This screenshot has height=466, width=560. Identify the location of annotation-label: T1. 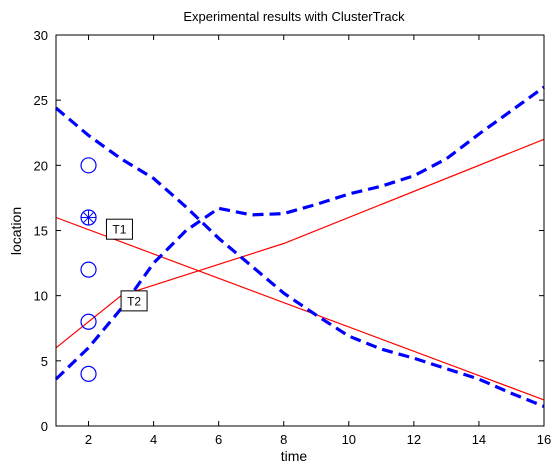
(119, 230).